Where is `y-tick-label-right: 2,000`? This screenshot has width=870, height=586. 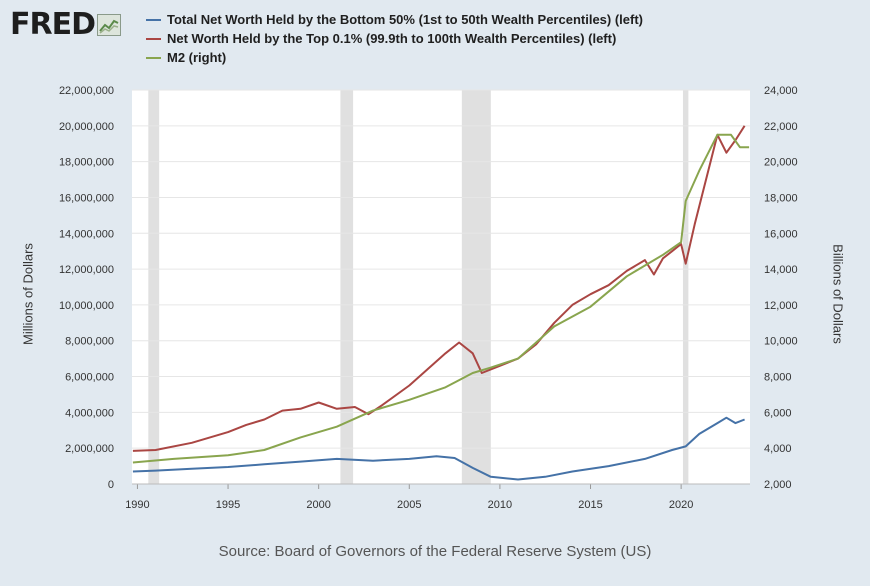 y-tick-label-right: 2,000 is located at coordinates (778, 485).